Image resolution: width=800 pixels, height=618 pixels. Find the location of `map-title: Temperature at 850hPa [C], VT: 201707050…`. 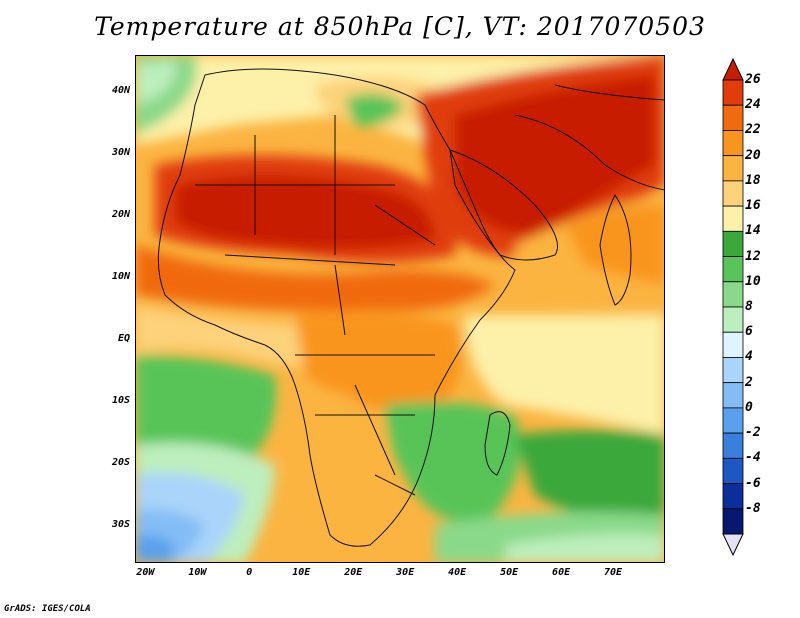

map-title: Temperature at 850hPa [C], VT: 201707050… is located at coordinates (400, 26).